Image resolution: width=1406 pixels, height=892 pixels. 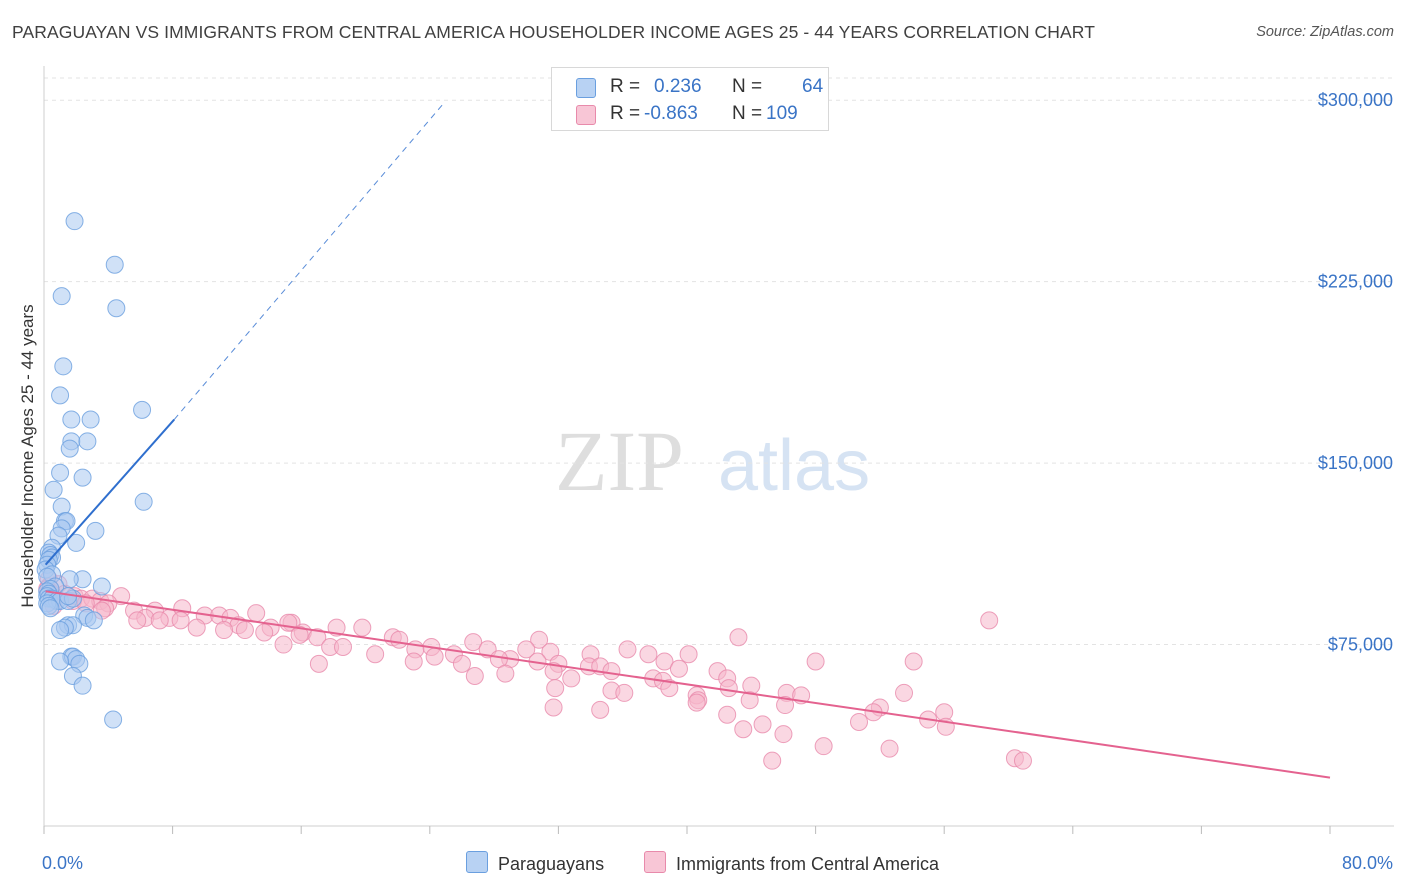 I want to click on legend-r-label: R =, so click(x=625, y=113).